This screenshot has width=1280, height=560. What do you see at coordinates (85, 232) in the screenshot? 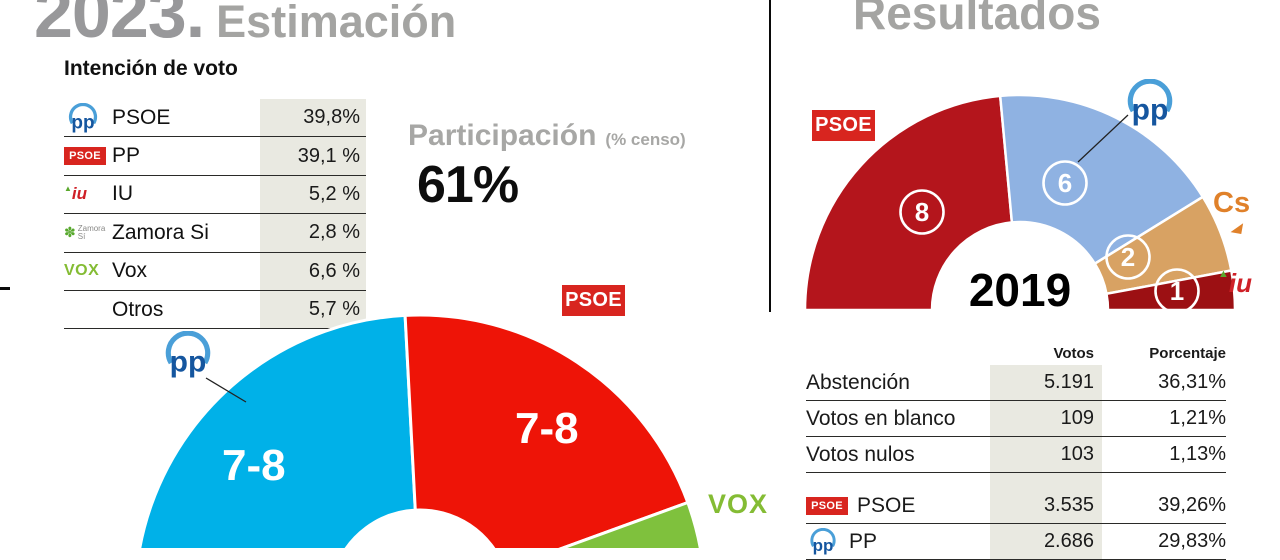
I see `zamora-si-logo-icon: ✽ Zamora Sí` at bounding box center [85, 232].